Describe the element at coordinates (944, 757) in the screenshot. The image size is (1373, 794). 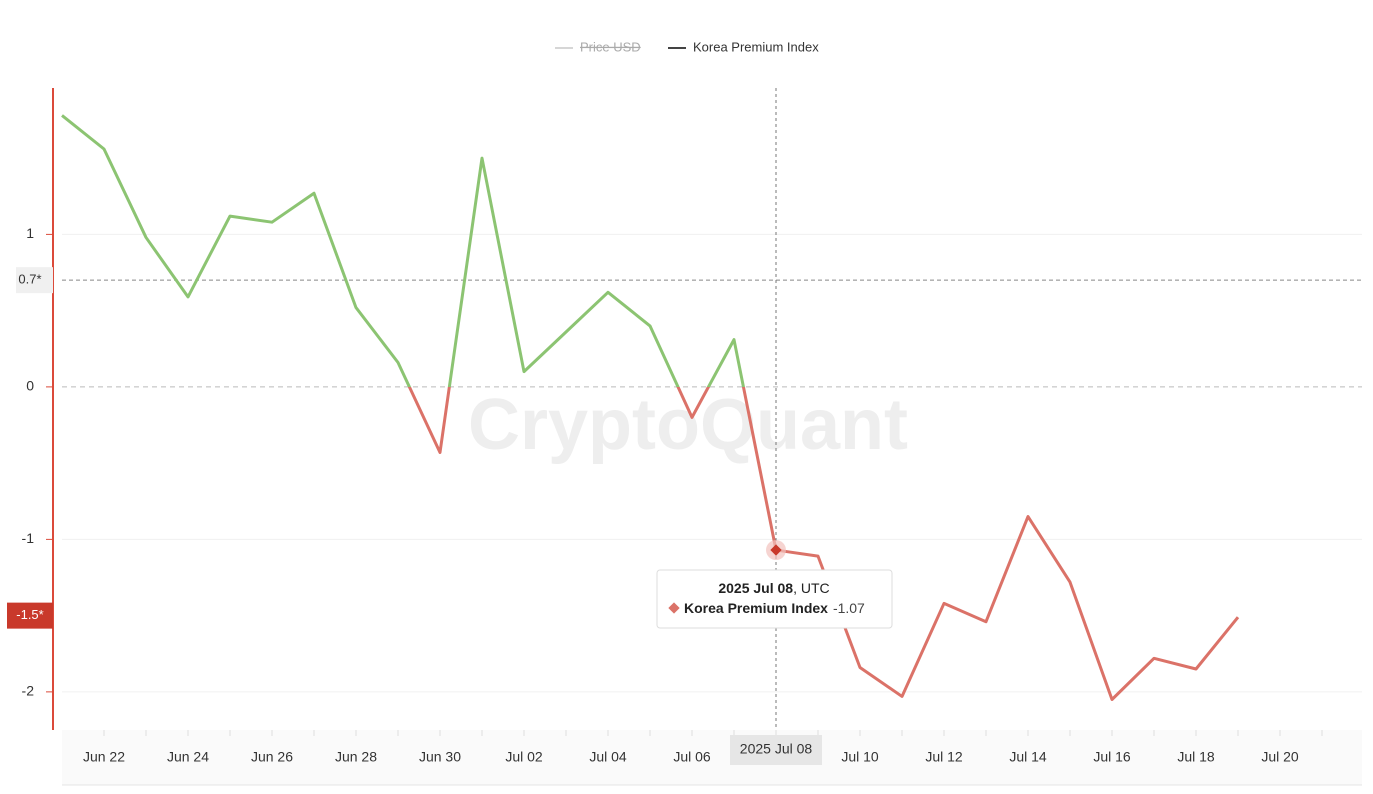
I see `x-tick-label: Jul 12` at that location.